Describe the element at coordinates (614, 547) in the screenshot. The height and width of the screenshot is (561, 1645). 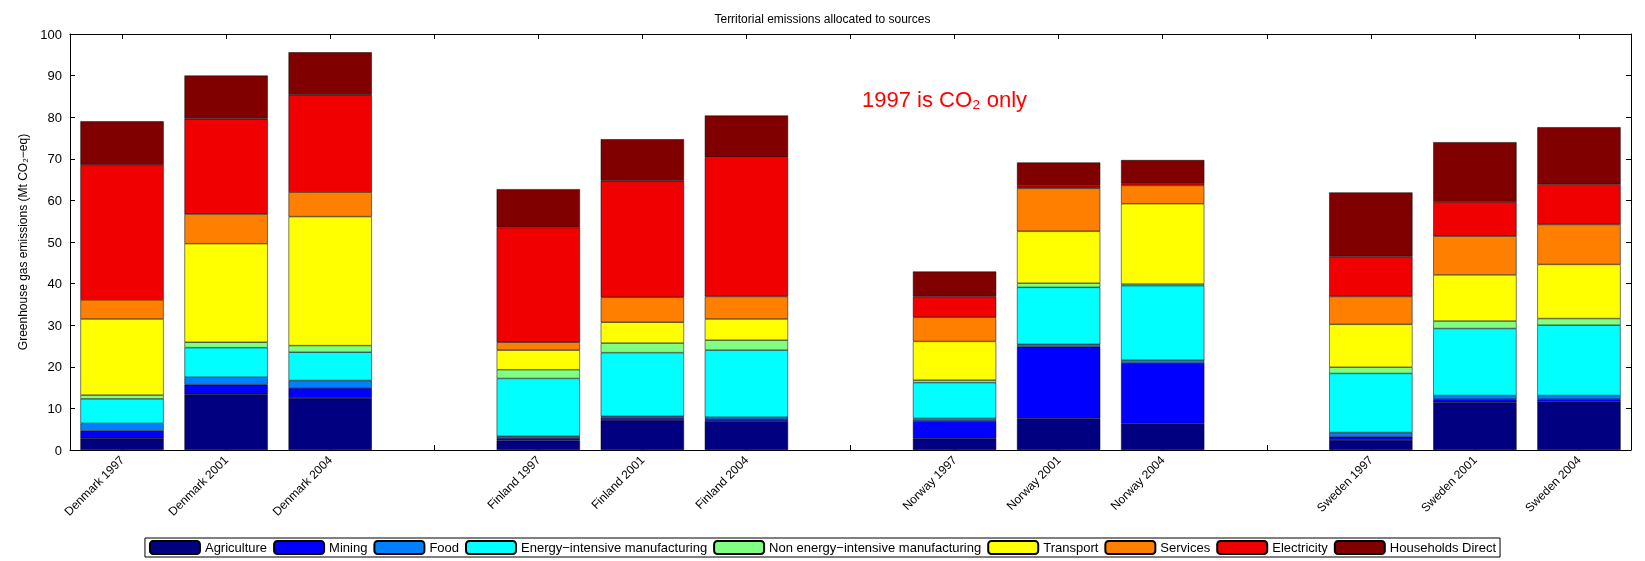
I see `legend-label: Energy−intensive manufacturing` at that location.